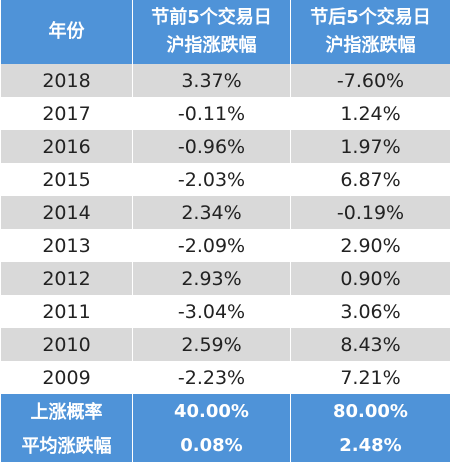  I want to click on data-row: 2017 -0.11% 1.24%, so click(225, 113).